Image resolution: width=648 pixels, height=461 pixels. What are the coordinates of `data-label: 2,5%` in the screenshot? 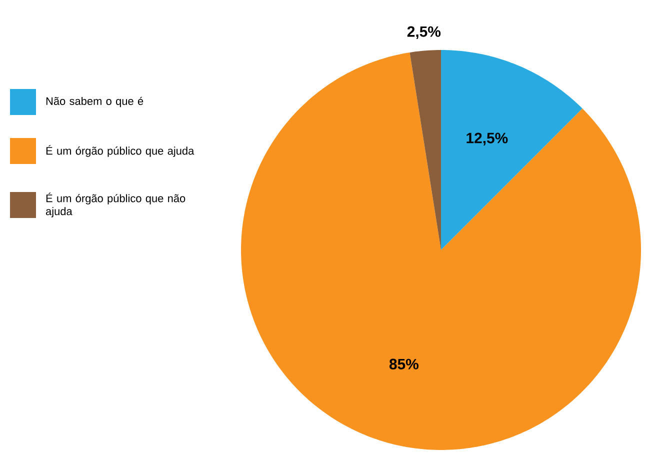 It's located at (424, 33).